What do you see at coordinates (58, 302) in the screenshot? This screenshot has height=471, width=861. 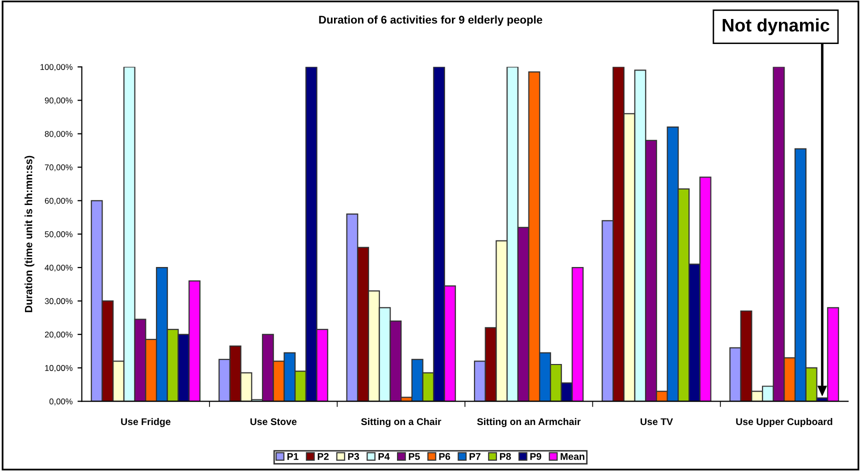 I see `y-tick-label: 30,00%` at bounding box center [58, 302].